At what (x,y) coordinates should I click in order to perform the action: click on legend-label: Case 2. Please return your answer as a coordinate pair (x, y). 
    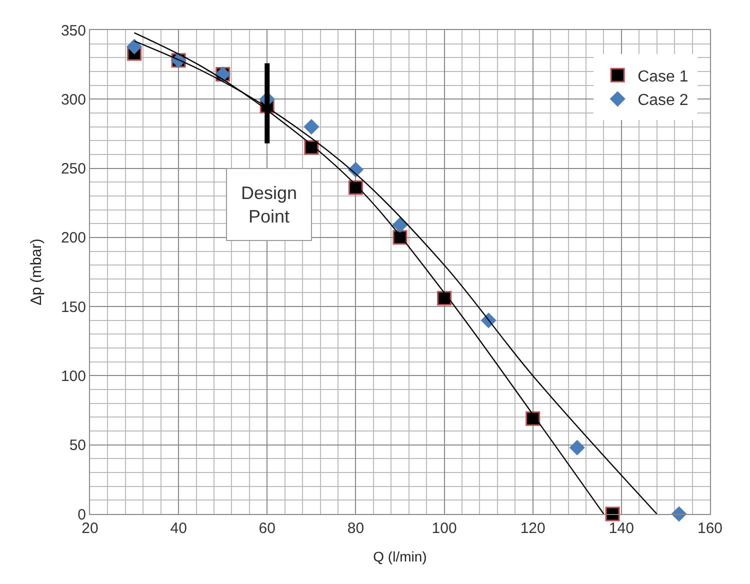
    Looking at the image, I should click on (663, 101).